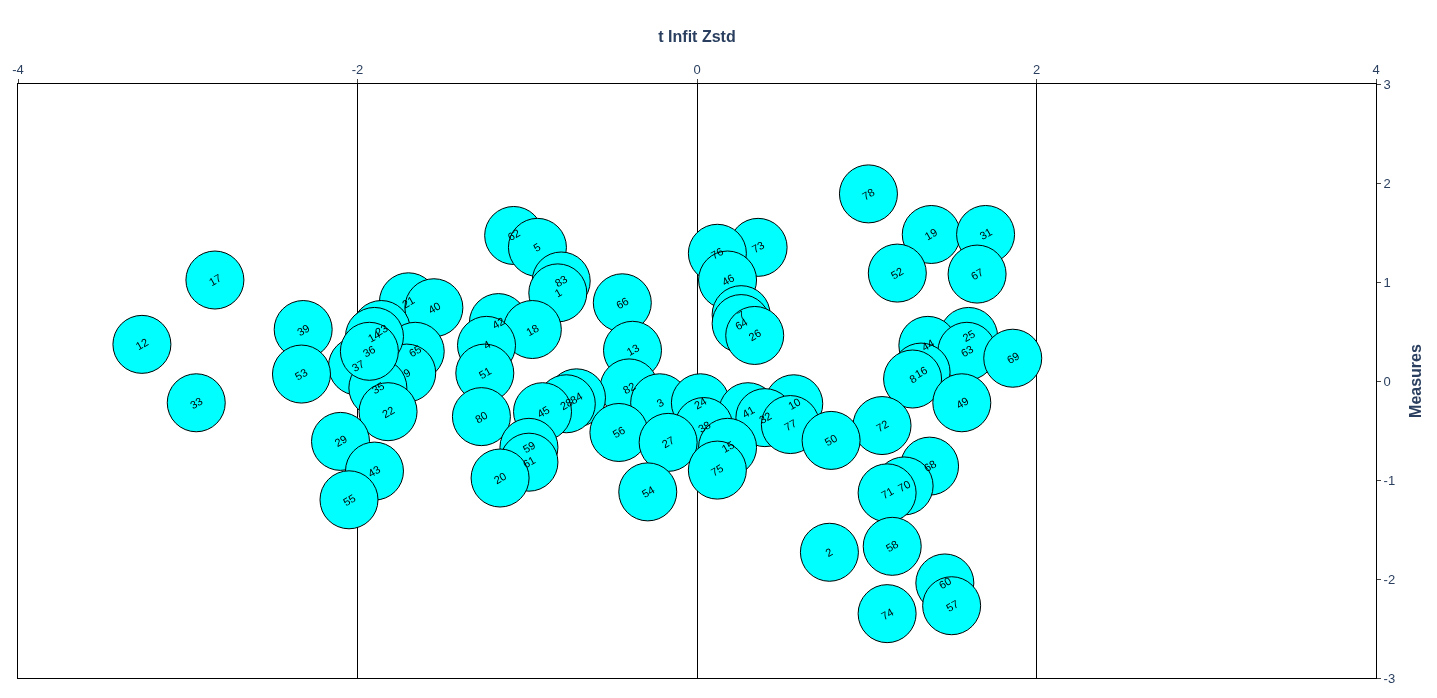 This screenshot has width=1437, height=698. Describe the element at coordinates (697, 36) in the screenshot. I see `x-axis-title: t Infit Zstd` at that location.